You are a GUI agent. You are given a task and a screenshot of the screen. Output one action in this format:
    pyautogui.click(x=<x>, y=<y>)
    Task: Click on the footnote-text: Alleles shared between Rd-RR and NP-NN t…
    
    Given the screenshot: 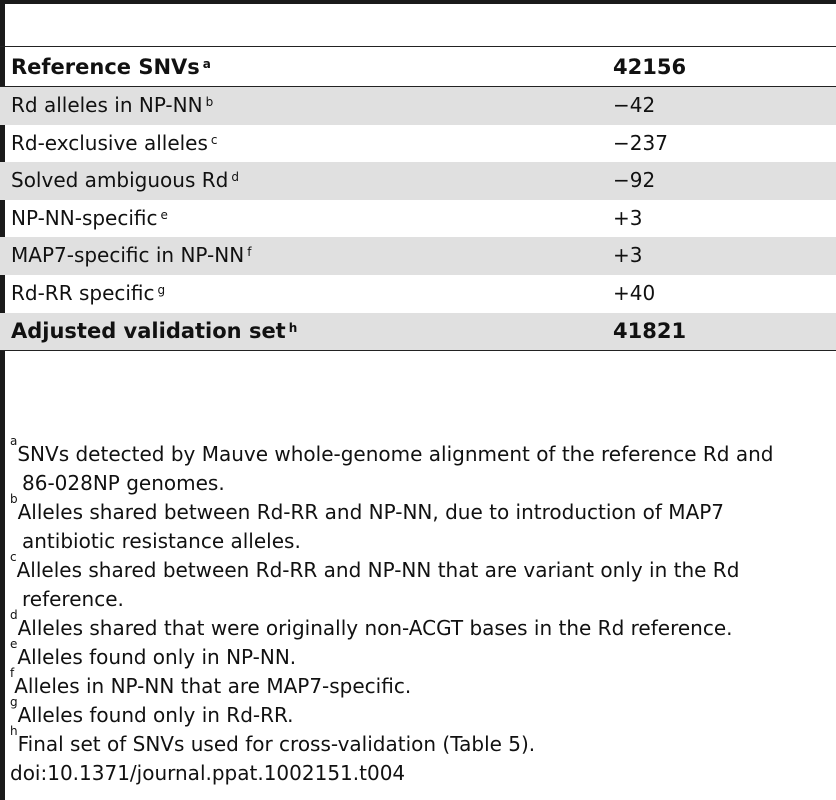 What is the action you would take?
    pyautogui.click(x=378, y=570)
    